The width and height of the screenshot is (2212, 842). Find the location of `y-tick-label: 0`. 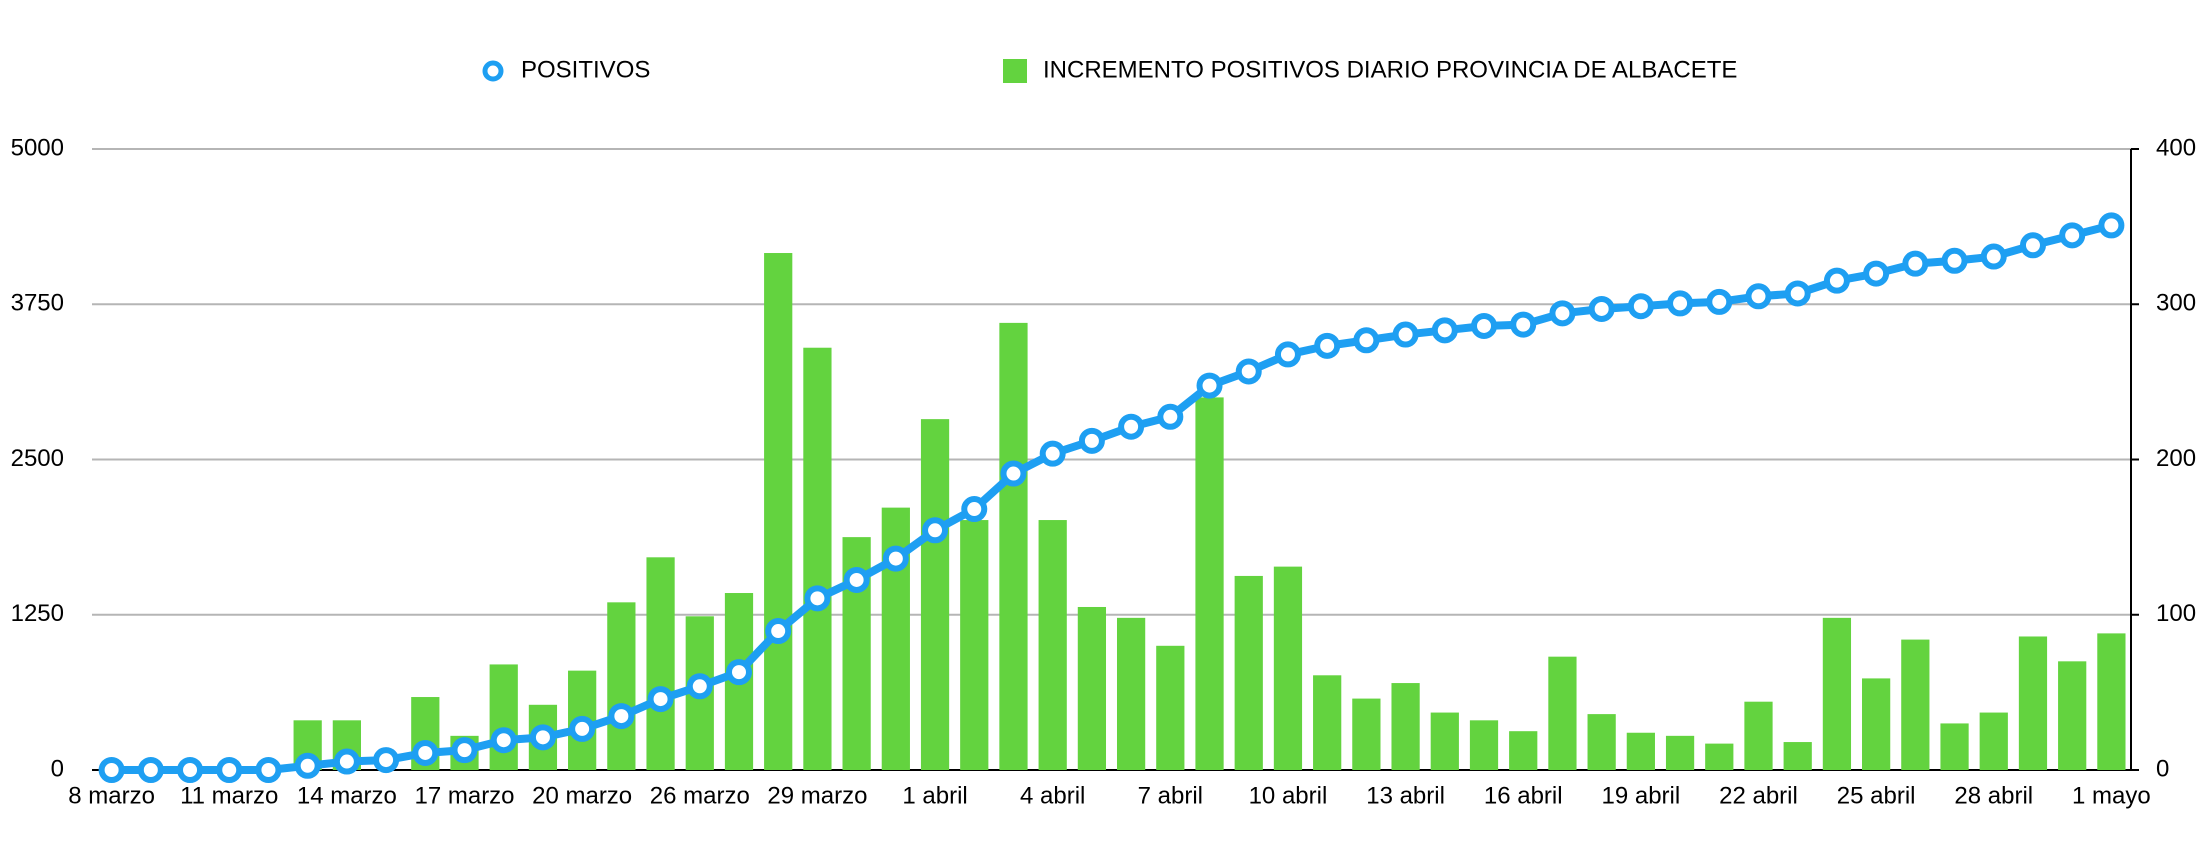

y-tick-label: 0 is located at coordinates (57, 768).